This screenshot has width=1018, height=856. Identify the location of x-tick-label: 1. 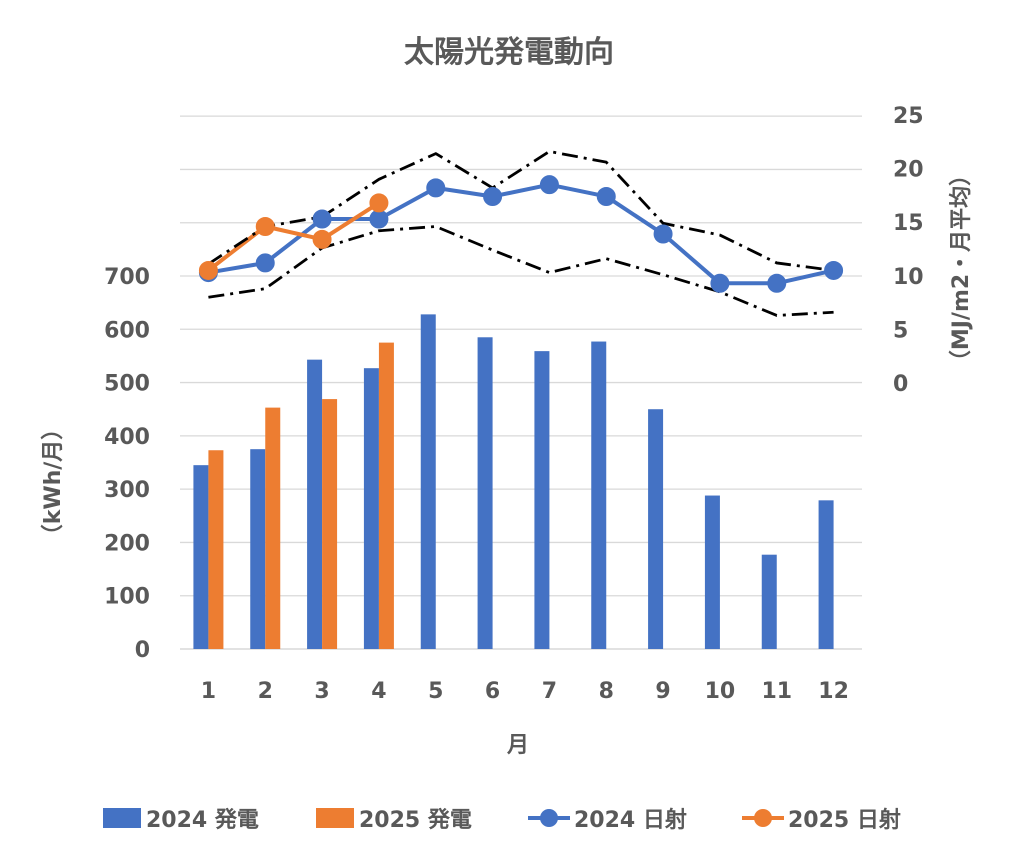
(208, 691).